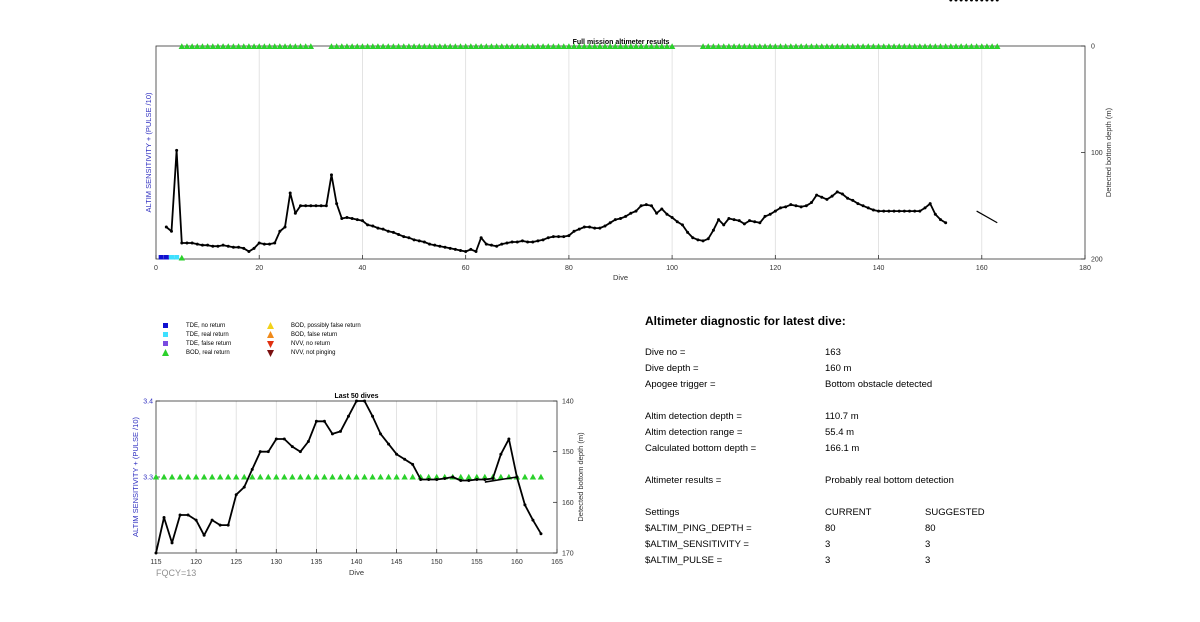 This screenshot has height=622, width=1200. What do you see at coordinates (166, 257) in the screenshot?
I see `bottom-marker-tde` at bounding box center [166, 257].